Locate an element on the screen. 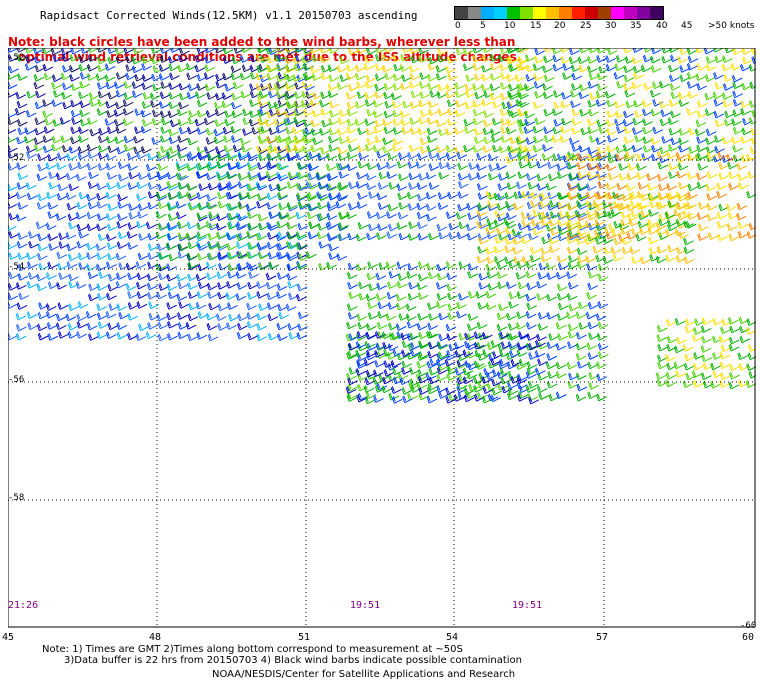 The height and width of the screenshot is (688, 760). x-tick-57: 57 is located at coordinates (602, 637).